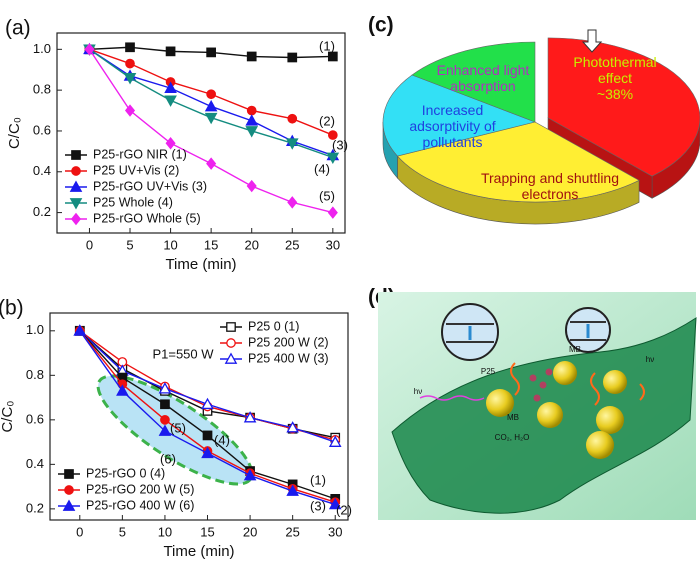 Image resolution: width=700 pixels, height=563 pixels. I want to click on heat-wave, so click(577, 384).